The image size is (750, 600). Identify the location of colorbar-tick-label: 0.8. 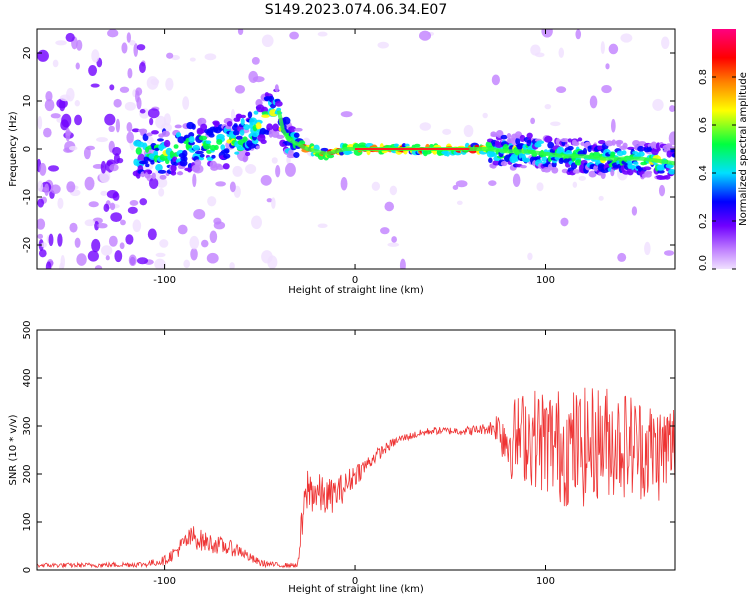
(703, 77).